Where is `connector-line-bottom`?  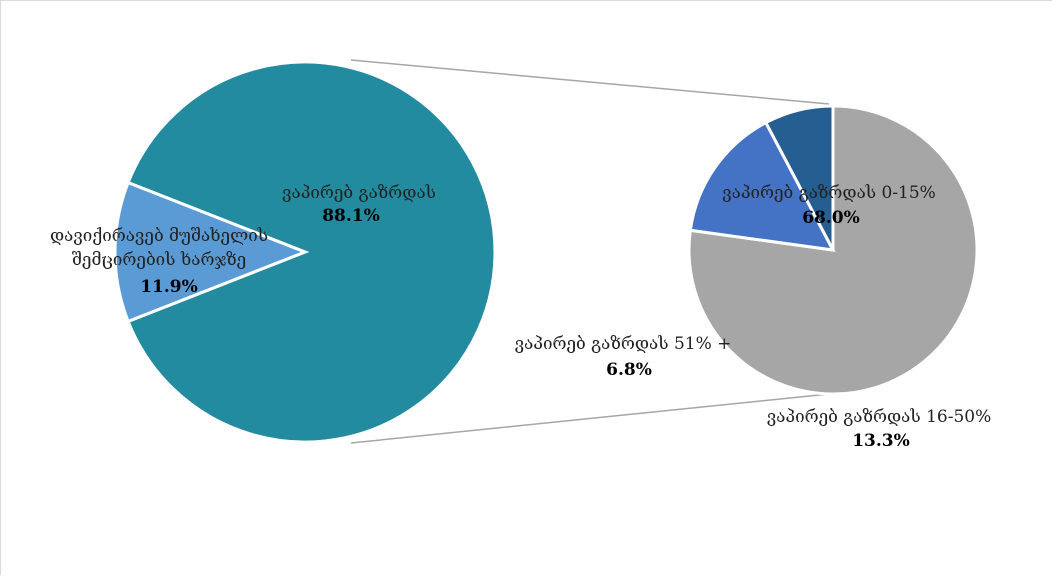 connector-line-bottom is located at coordinates (590, 418).